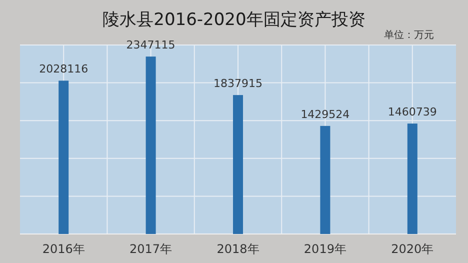 This screenshot has height=263, width=468. I want to click on x-tick-label: 2019年, so click(325, 249).